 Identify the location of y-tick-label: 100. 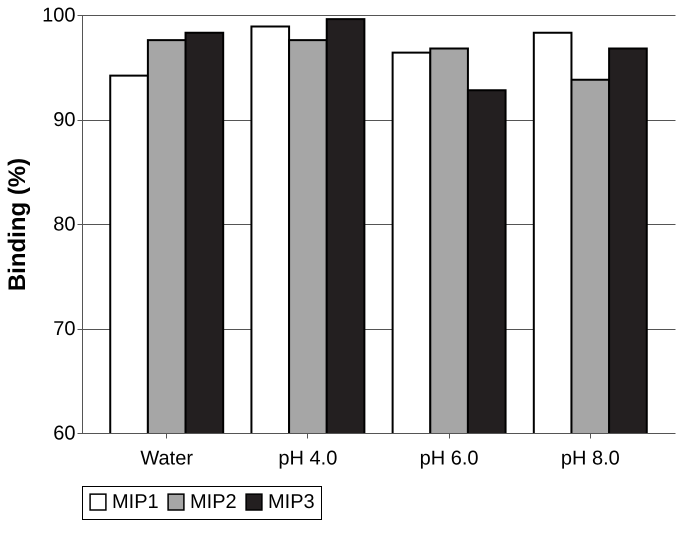
(59, 15).